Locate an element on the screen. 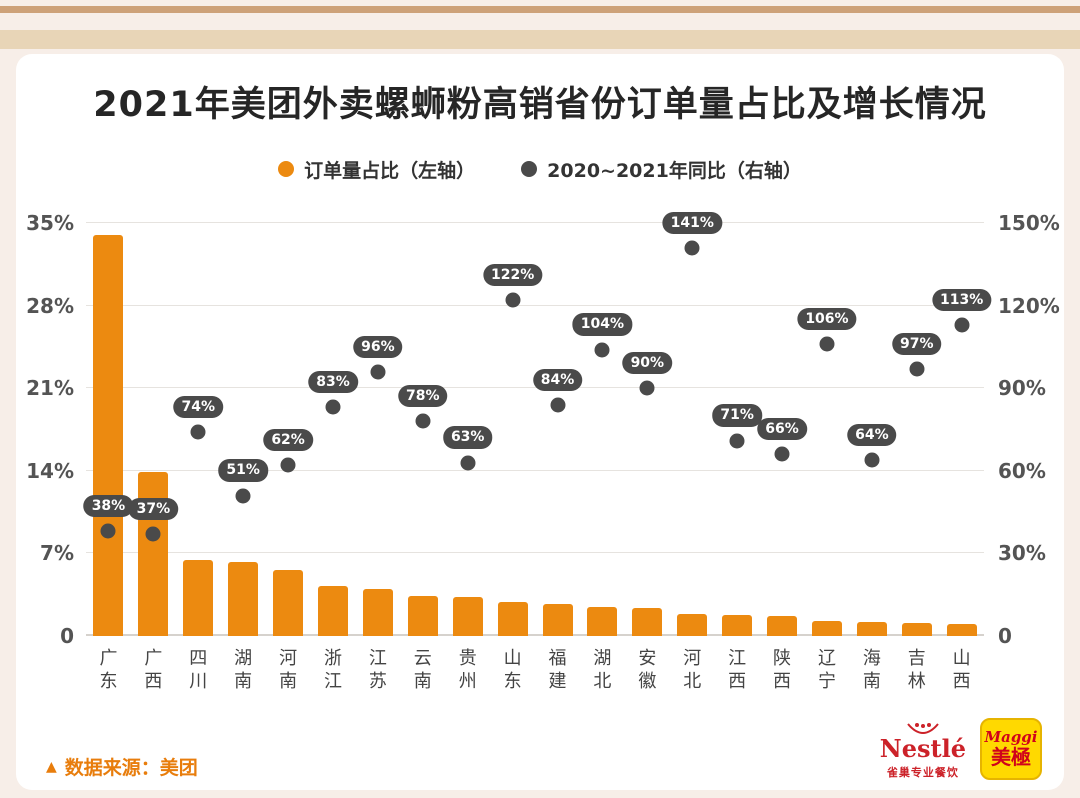 The width and height of the screenshot is (1080, 798). x-axis-label-char: 西 is located at coordinates (961, 681).